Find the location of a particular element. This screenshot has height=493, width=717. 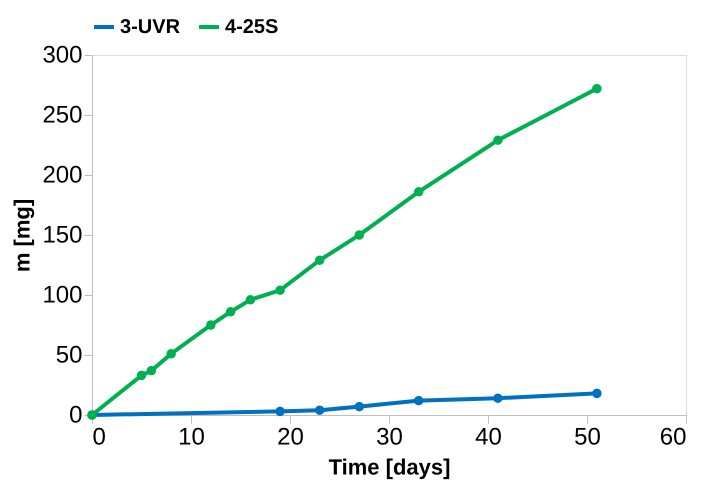

x-tick-label: 20 is located at coordinates (290, 437).